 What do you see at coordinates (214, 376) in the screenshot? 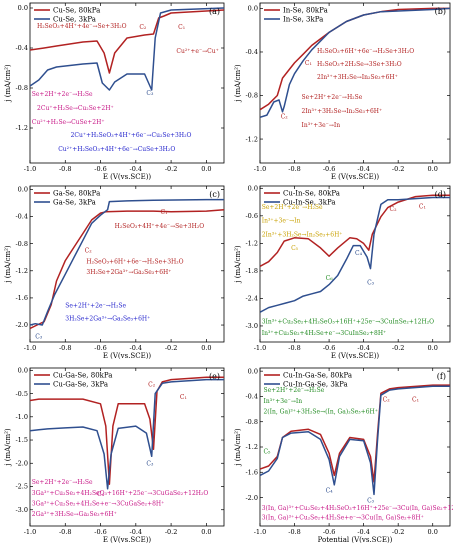
I see `panel-label: (e)` at bounding box center [214, 376].